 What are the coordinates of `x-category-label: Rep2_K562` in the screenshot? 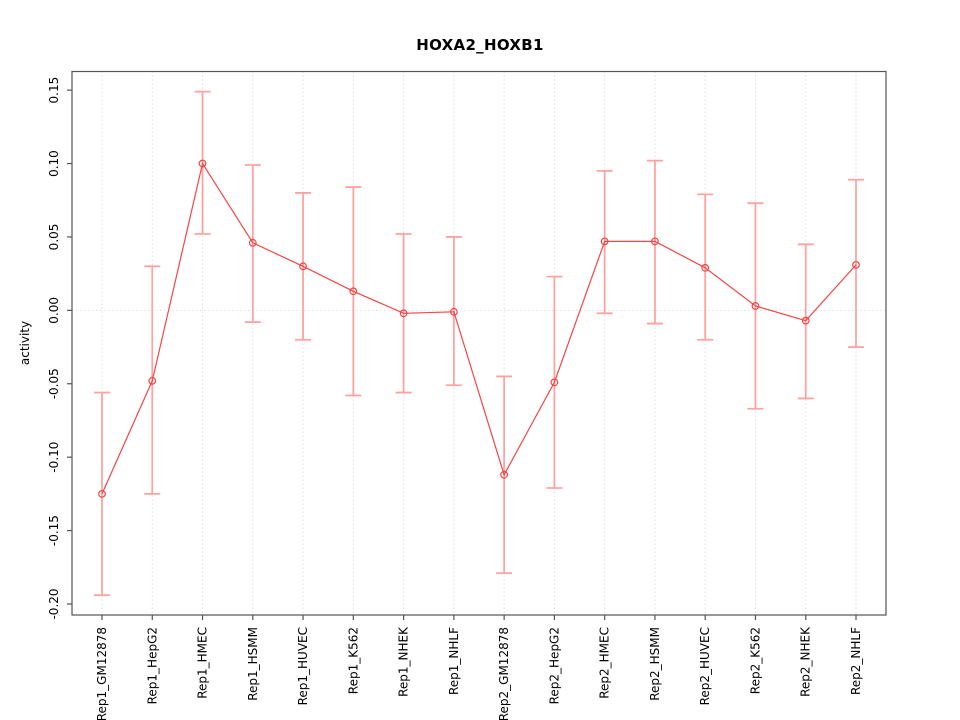 It's located at (755, 660).